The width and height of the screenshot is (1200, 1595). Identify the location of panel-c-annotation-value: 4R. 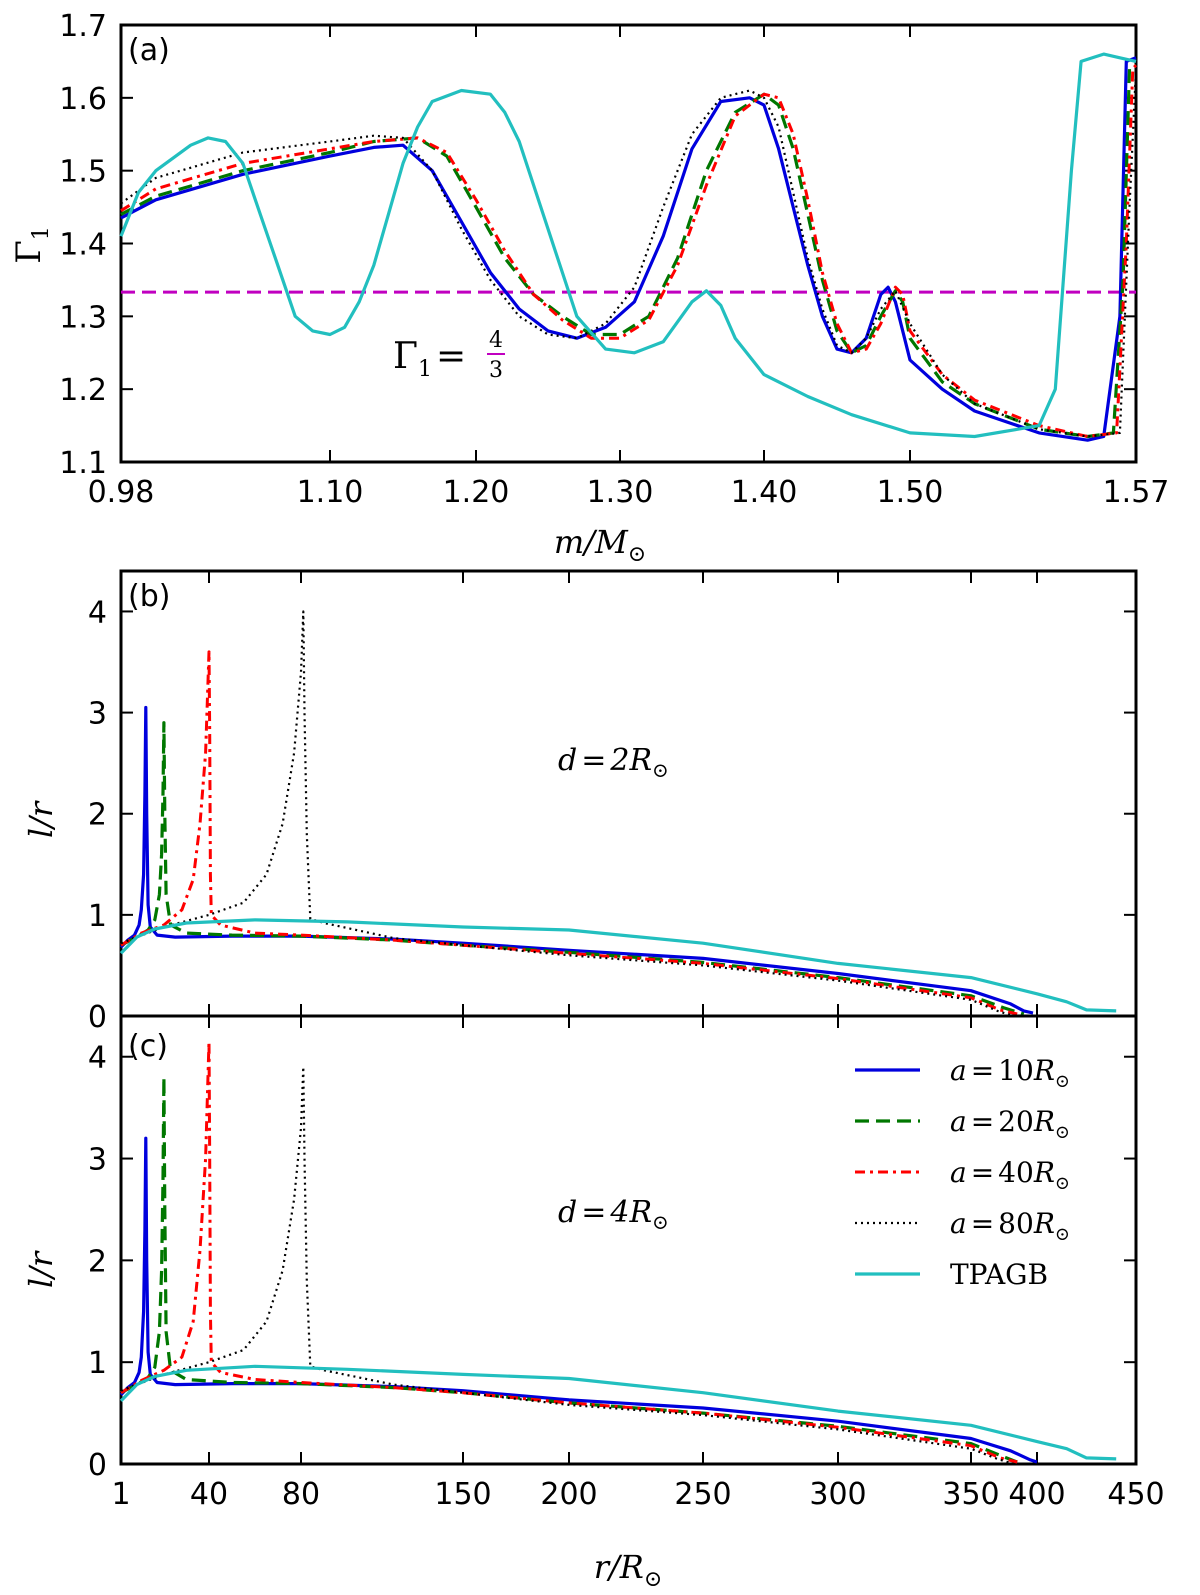
(630, 1212).